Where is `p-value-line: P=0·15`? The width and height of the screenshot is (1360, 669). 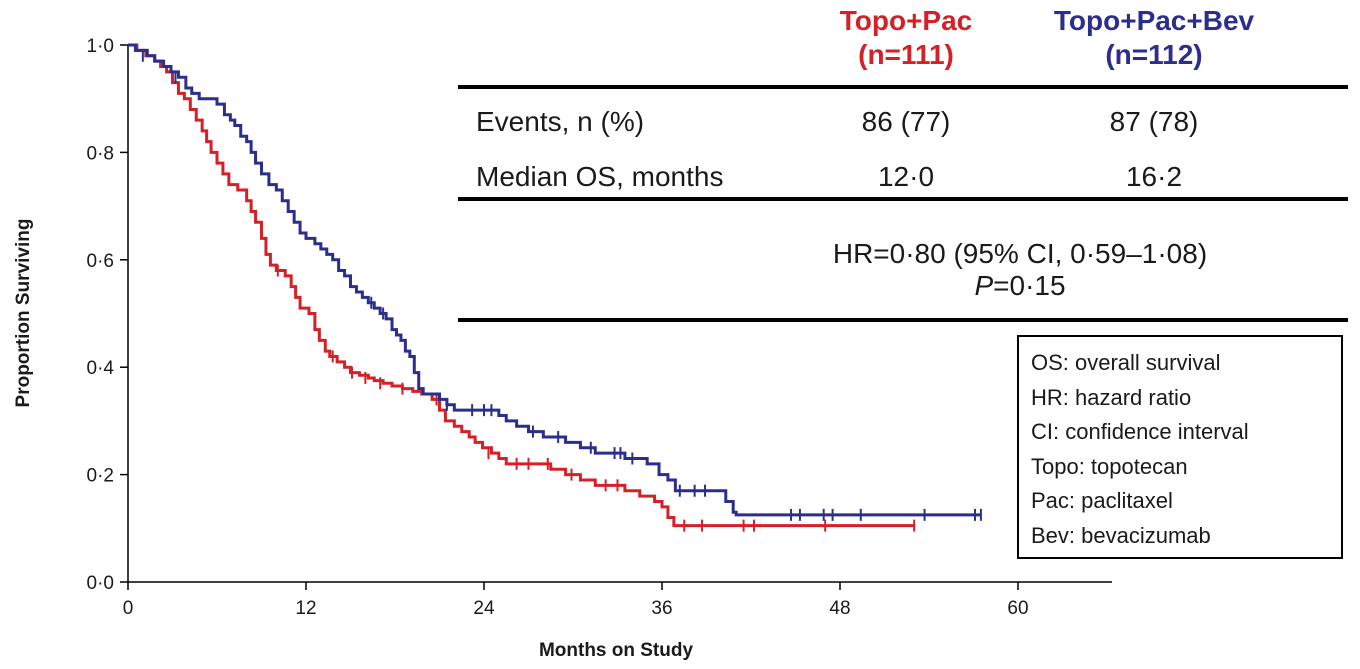 p-value-line: P=0·15 is located at coordinates (1020, 286).